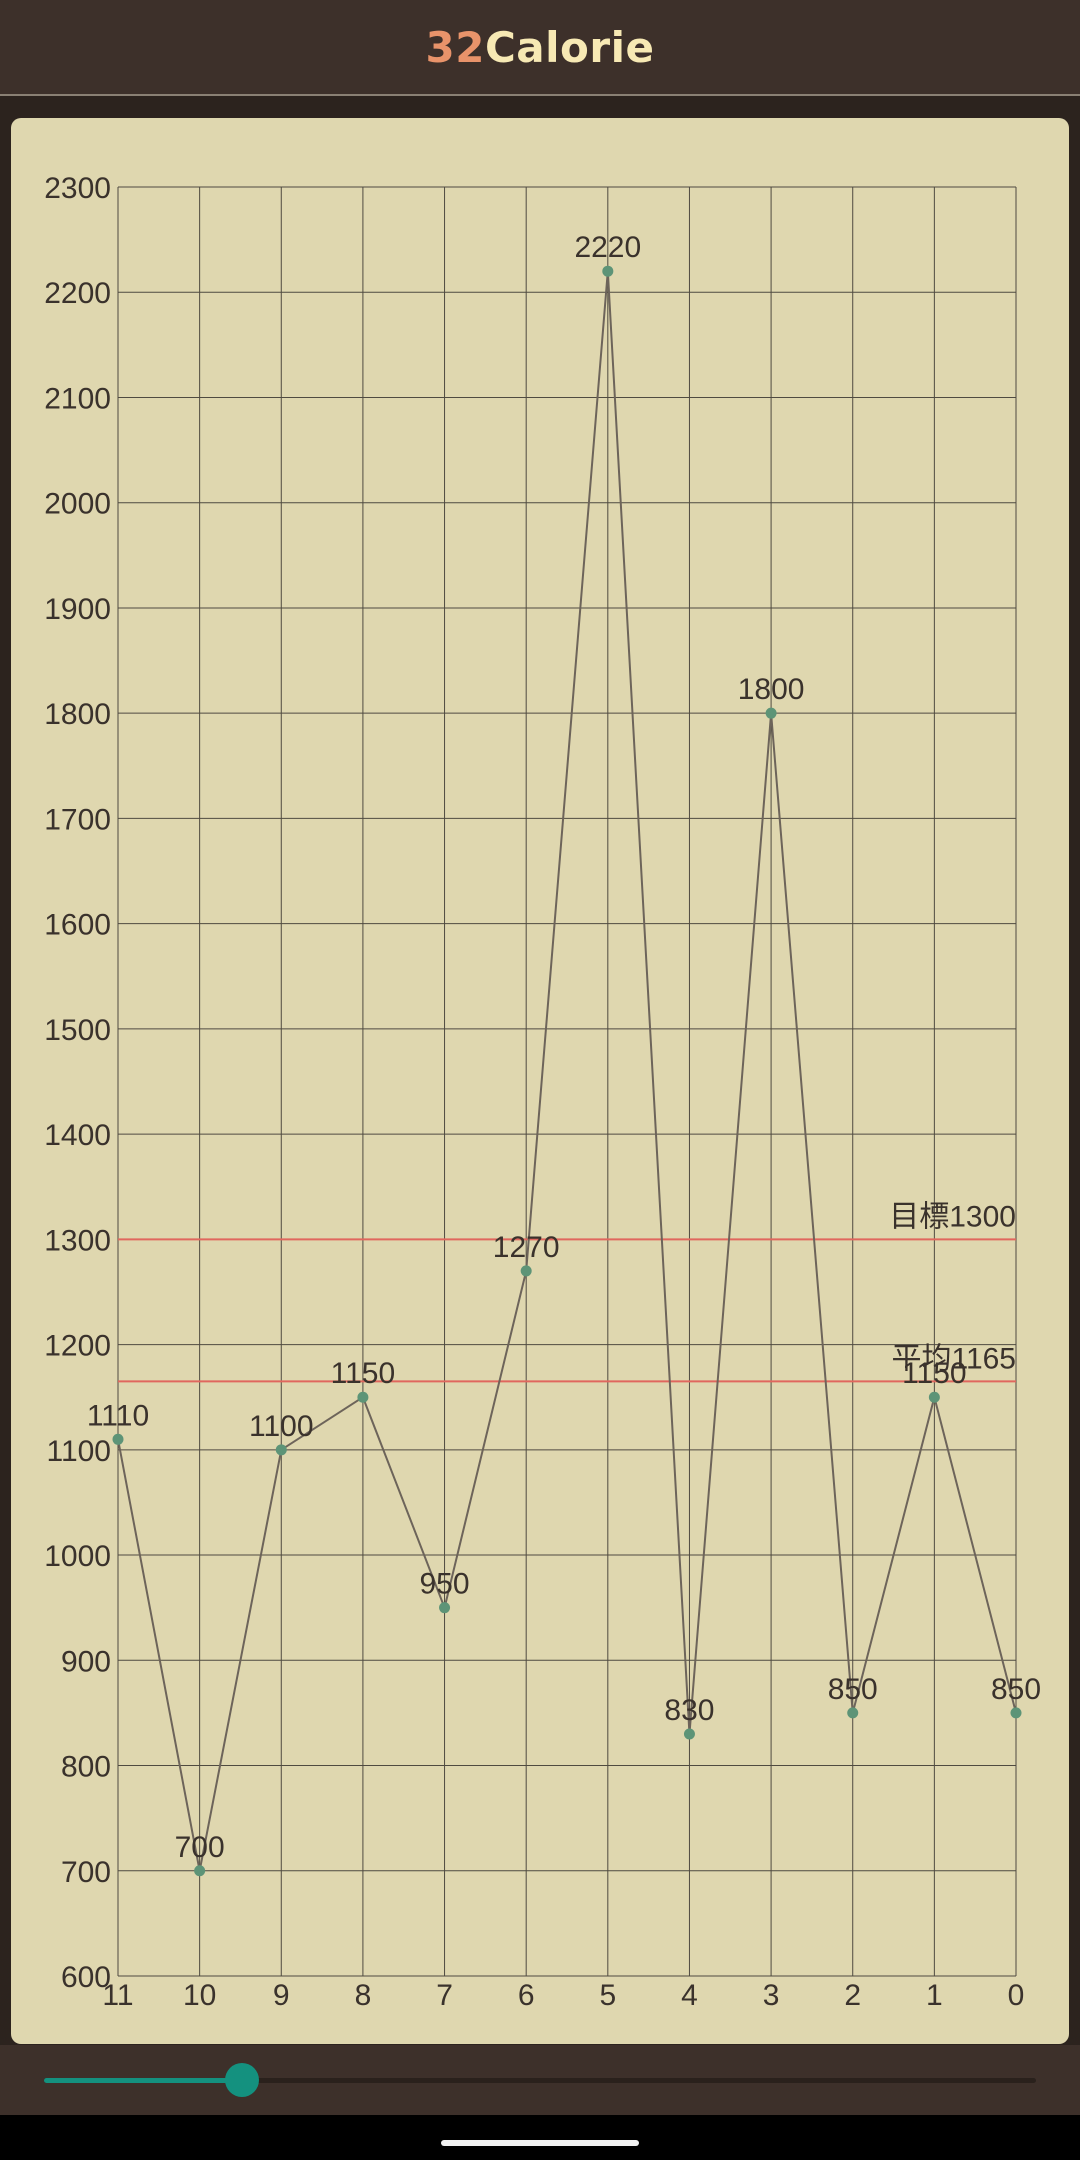 The width and height of the screenshot is (1080, 2160). I want to click on y-tick-label: 1500, so click(77, 1030).